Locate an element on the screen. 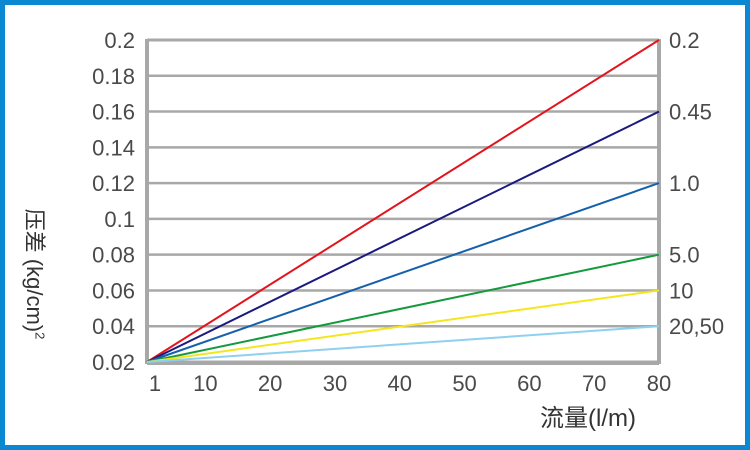 Image resolution: width=750 pixels, height=450 pixels. x-tick-label: 40 is located at coordinates (400, 383).